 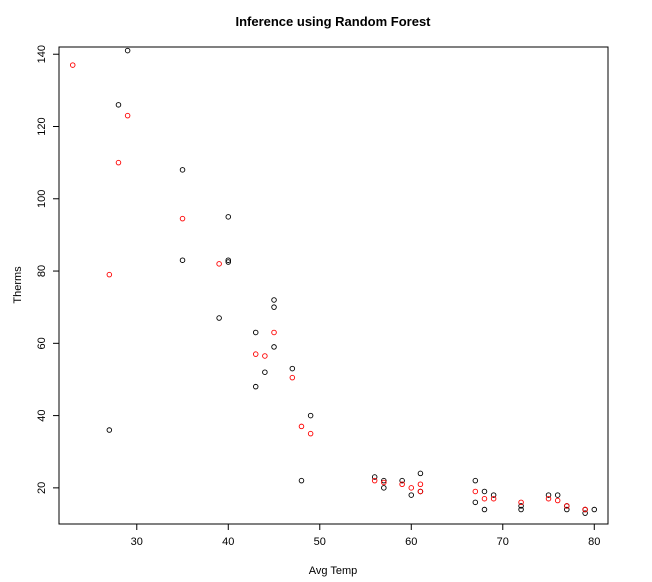 I want to click on y-axis-label: Therms, so click(x=18, y=285).